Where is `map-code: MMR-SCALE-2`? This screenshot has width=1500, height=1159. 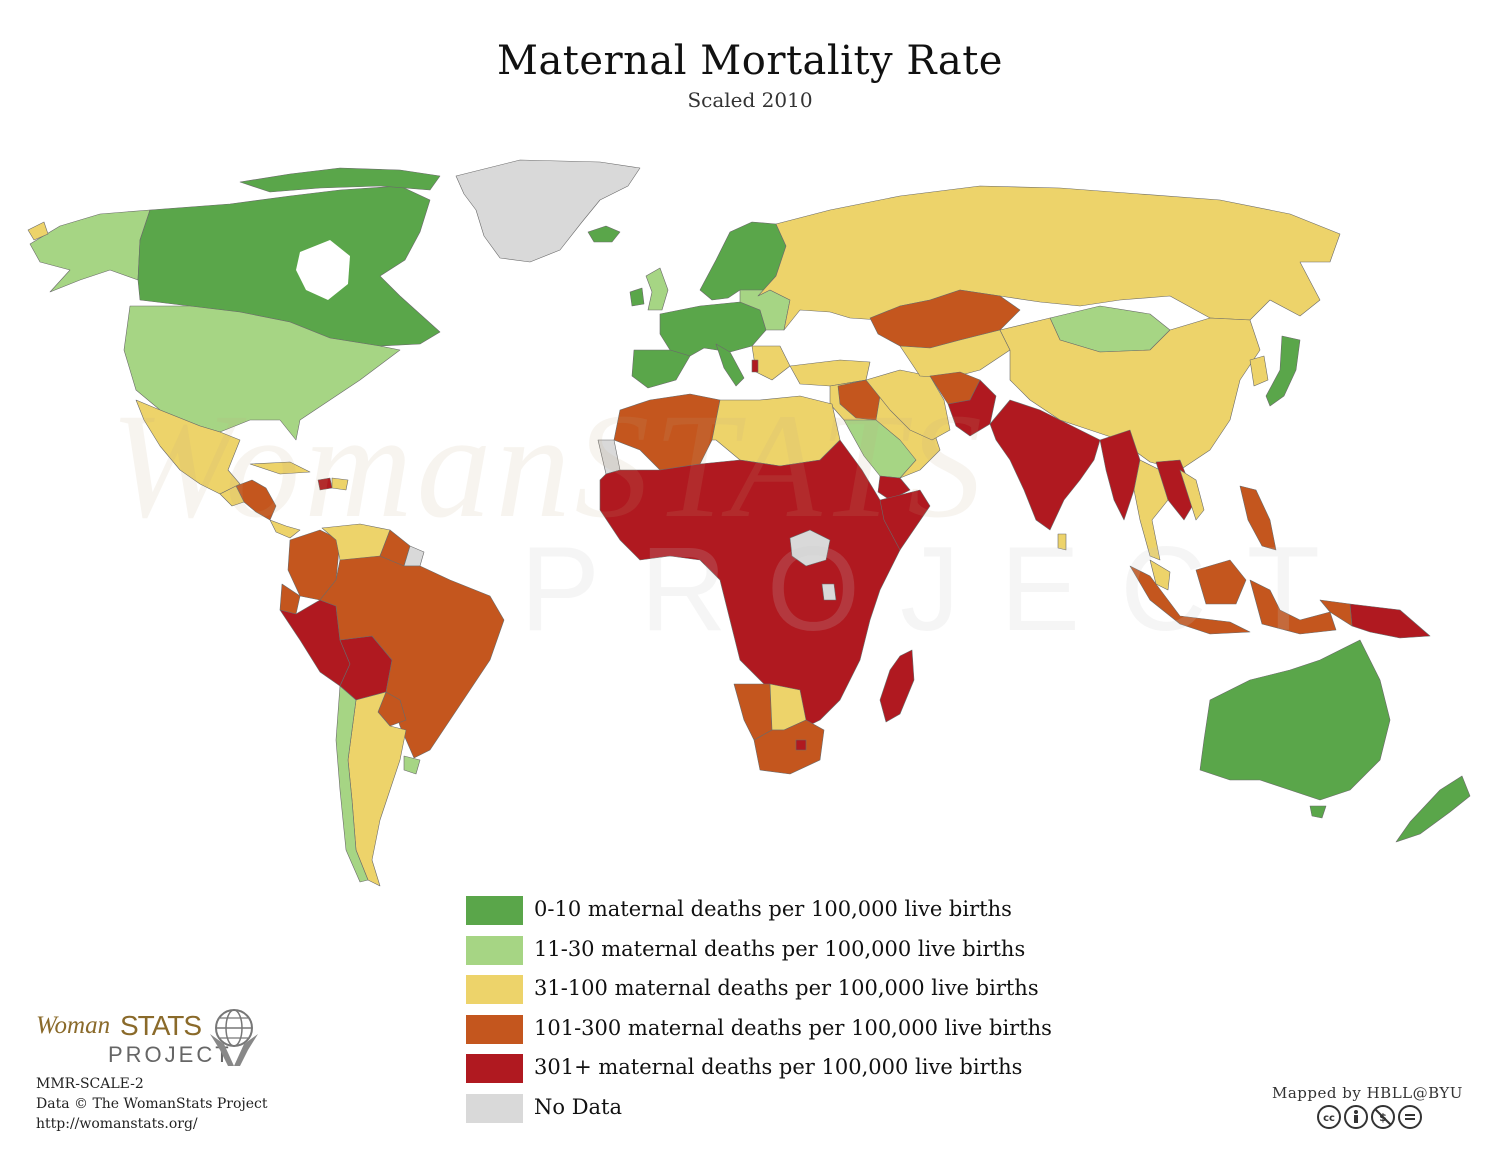 map-code: MMR-SCALE-2 is located at coordinates (90, 1084).